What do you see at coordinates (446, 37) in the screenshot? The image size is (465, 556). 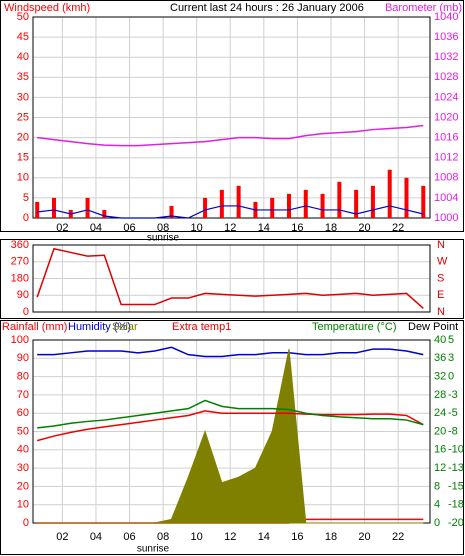 I see `y2-tick-label: 1036` at bounding box center [446, 37].